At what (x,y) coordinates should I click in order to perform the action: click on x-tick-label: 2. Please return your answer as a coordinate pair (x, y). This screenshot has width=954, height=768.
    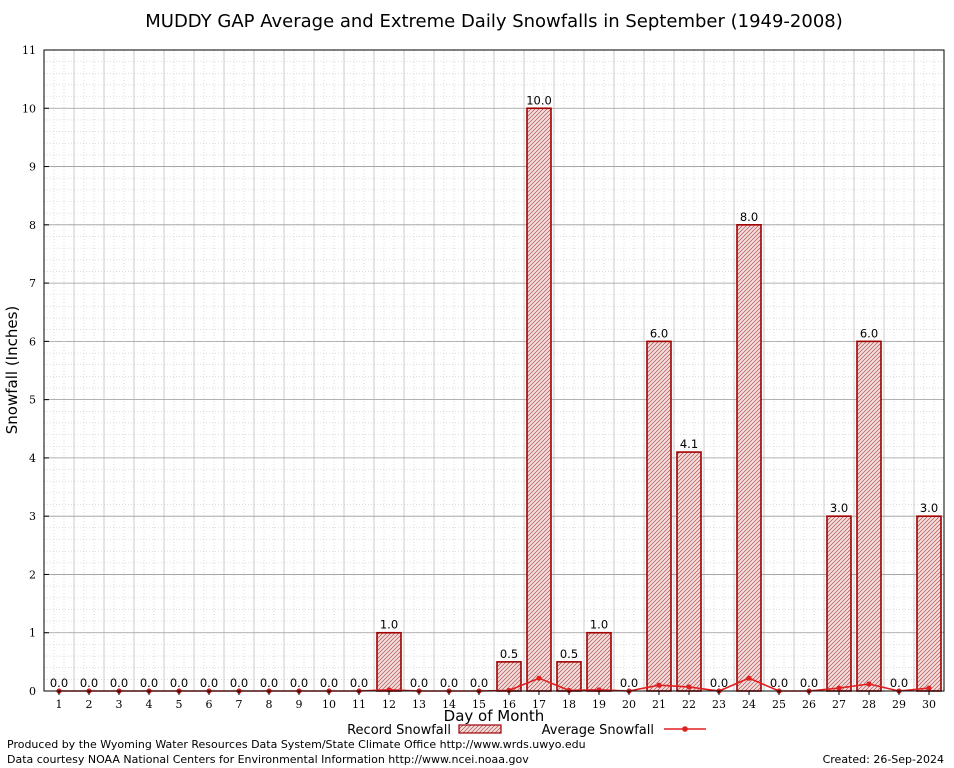
    Looking at the image, I should click on (89, 704).